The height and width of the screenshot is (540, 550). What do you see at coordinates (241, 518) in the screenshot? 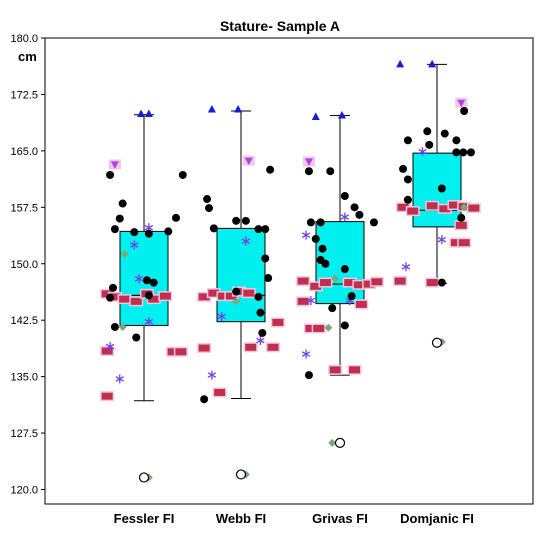
I see `x-category-label: Webb FI` at bounding box center [241, 518].